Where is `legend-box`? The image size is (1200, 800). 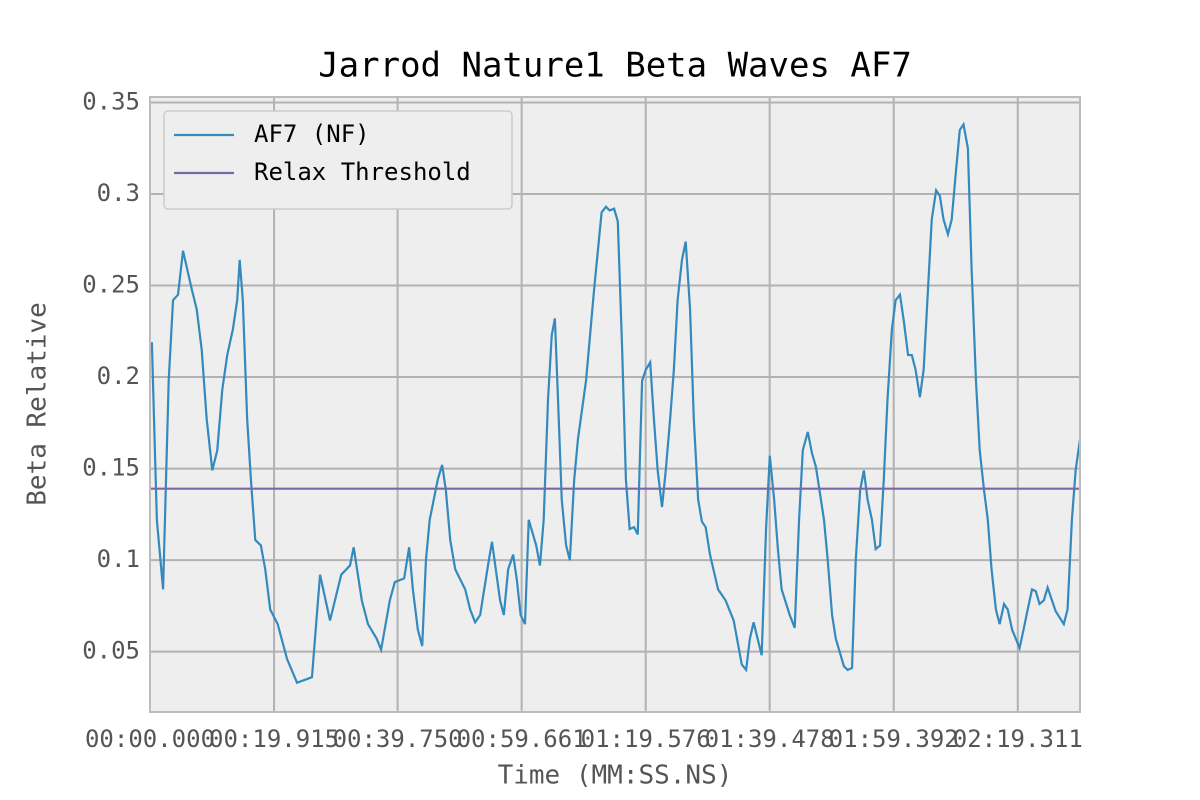 legend-box is located at coordinates (338, 160).